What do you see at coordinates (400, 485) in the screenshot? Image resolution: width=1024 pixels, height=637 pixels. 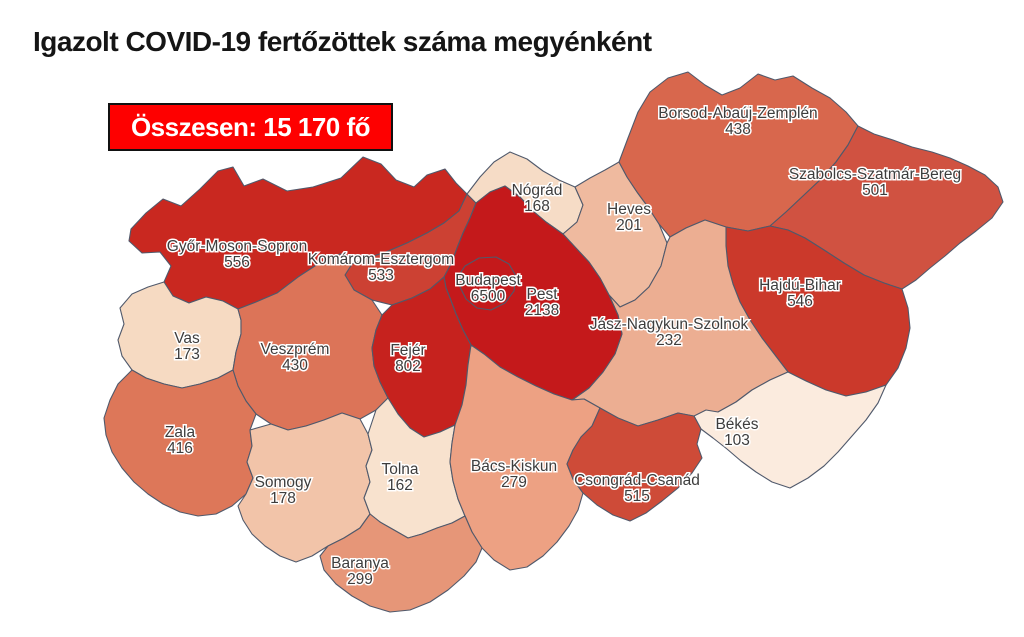 I see `county-value-label-tolna: 162` at bounding box center [400, 485].